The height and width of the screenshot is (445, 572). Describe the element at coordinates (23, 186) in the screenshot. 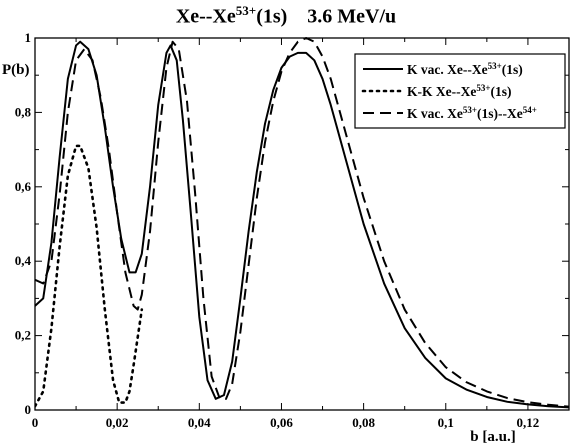

I see `y-tick-label-3: 0,6` at that location.